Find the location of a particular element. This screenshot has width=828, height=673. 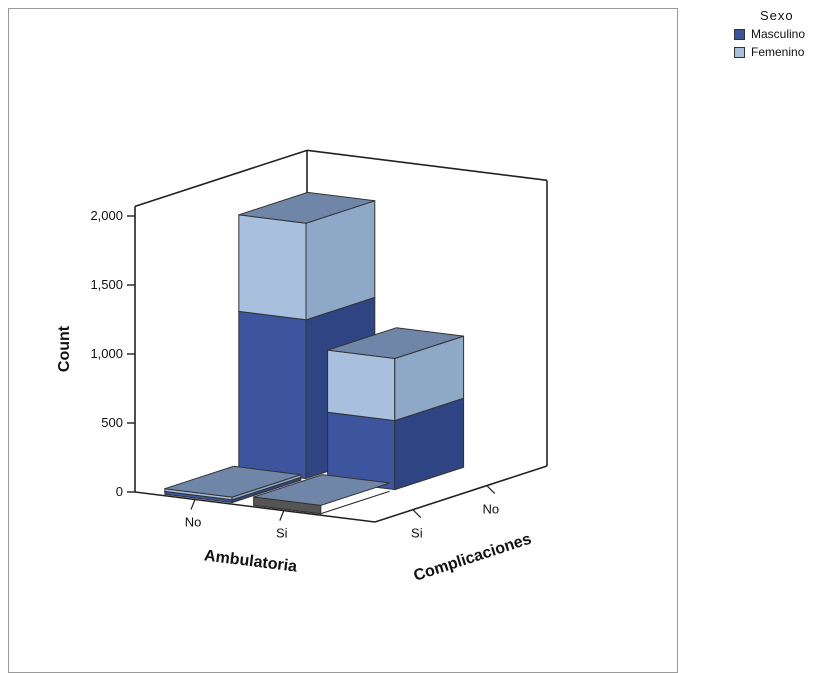

x-category-label: No is located at coordinates (193, 522).